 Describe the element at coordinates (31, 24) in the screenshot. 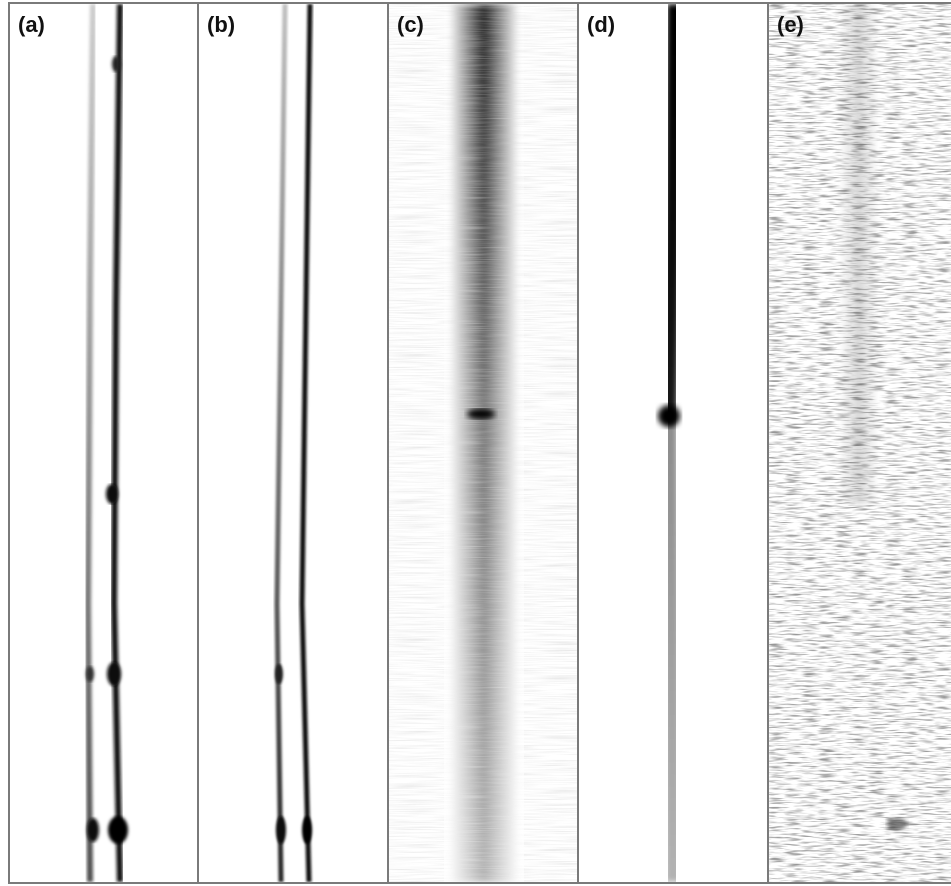

I see `panel-label-a: (a)` at that location.